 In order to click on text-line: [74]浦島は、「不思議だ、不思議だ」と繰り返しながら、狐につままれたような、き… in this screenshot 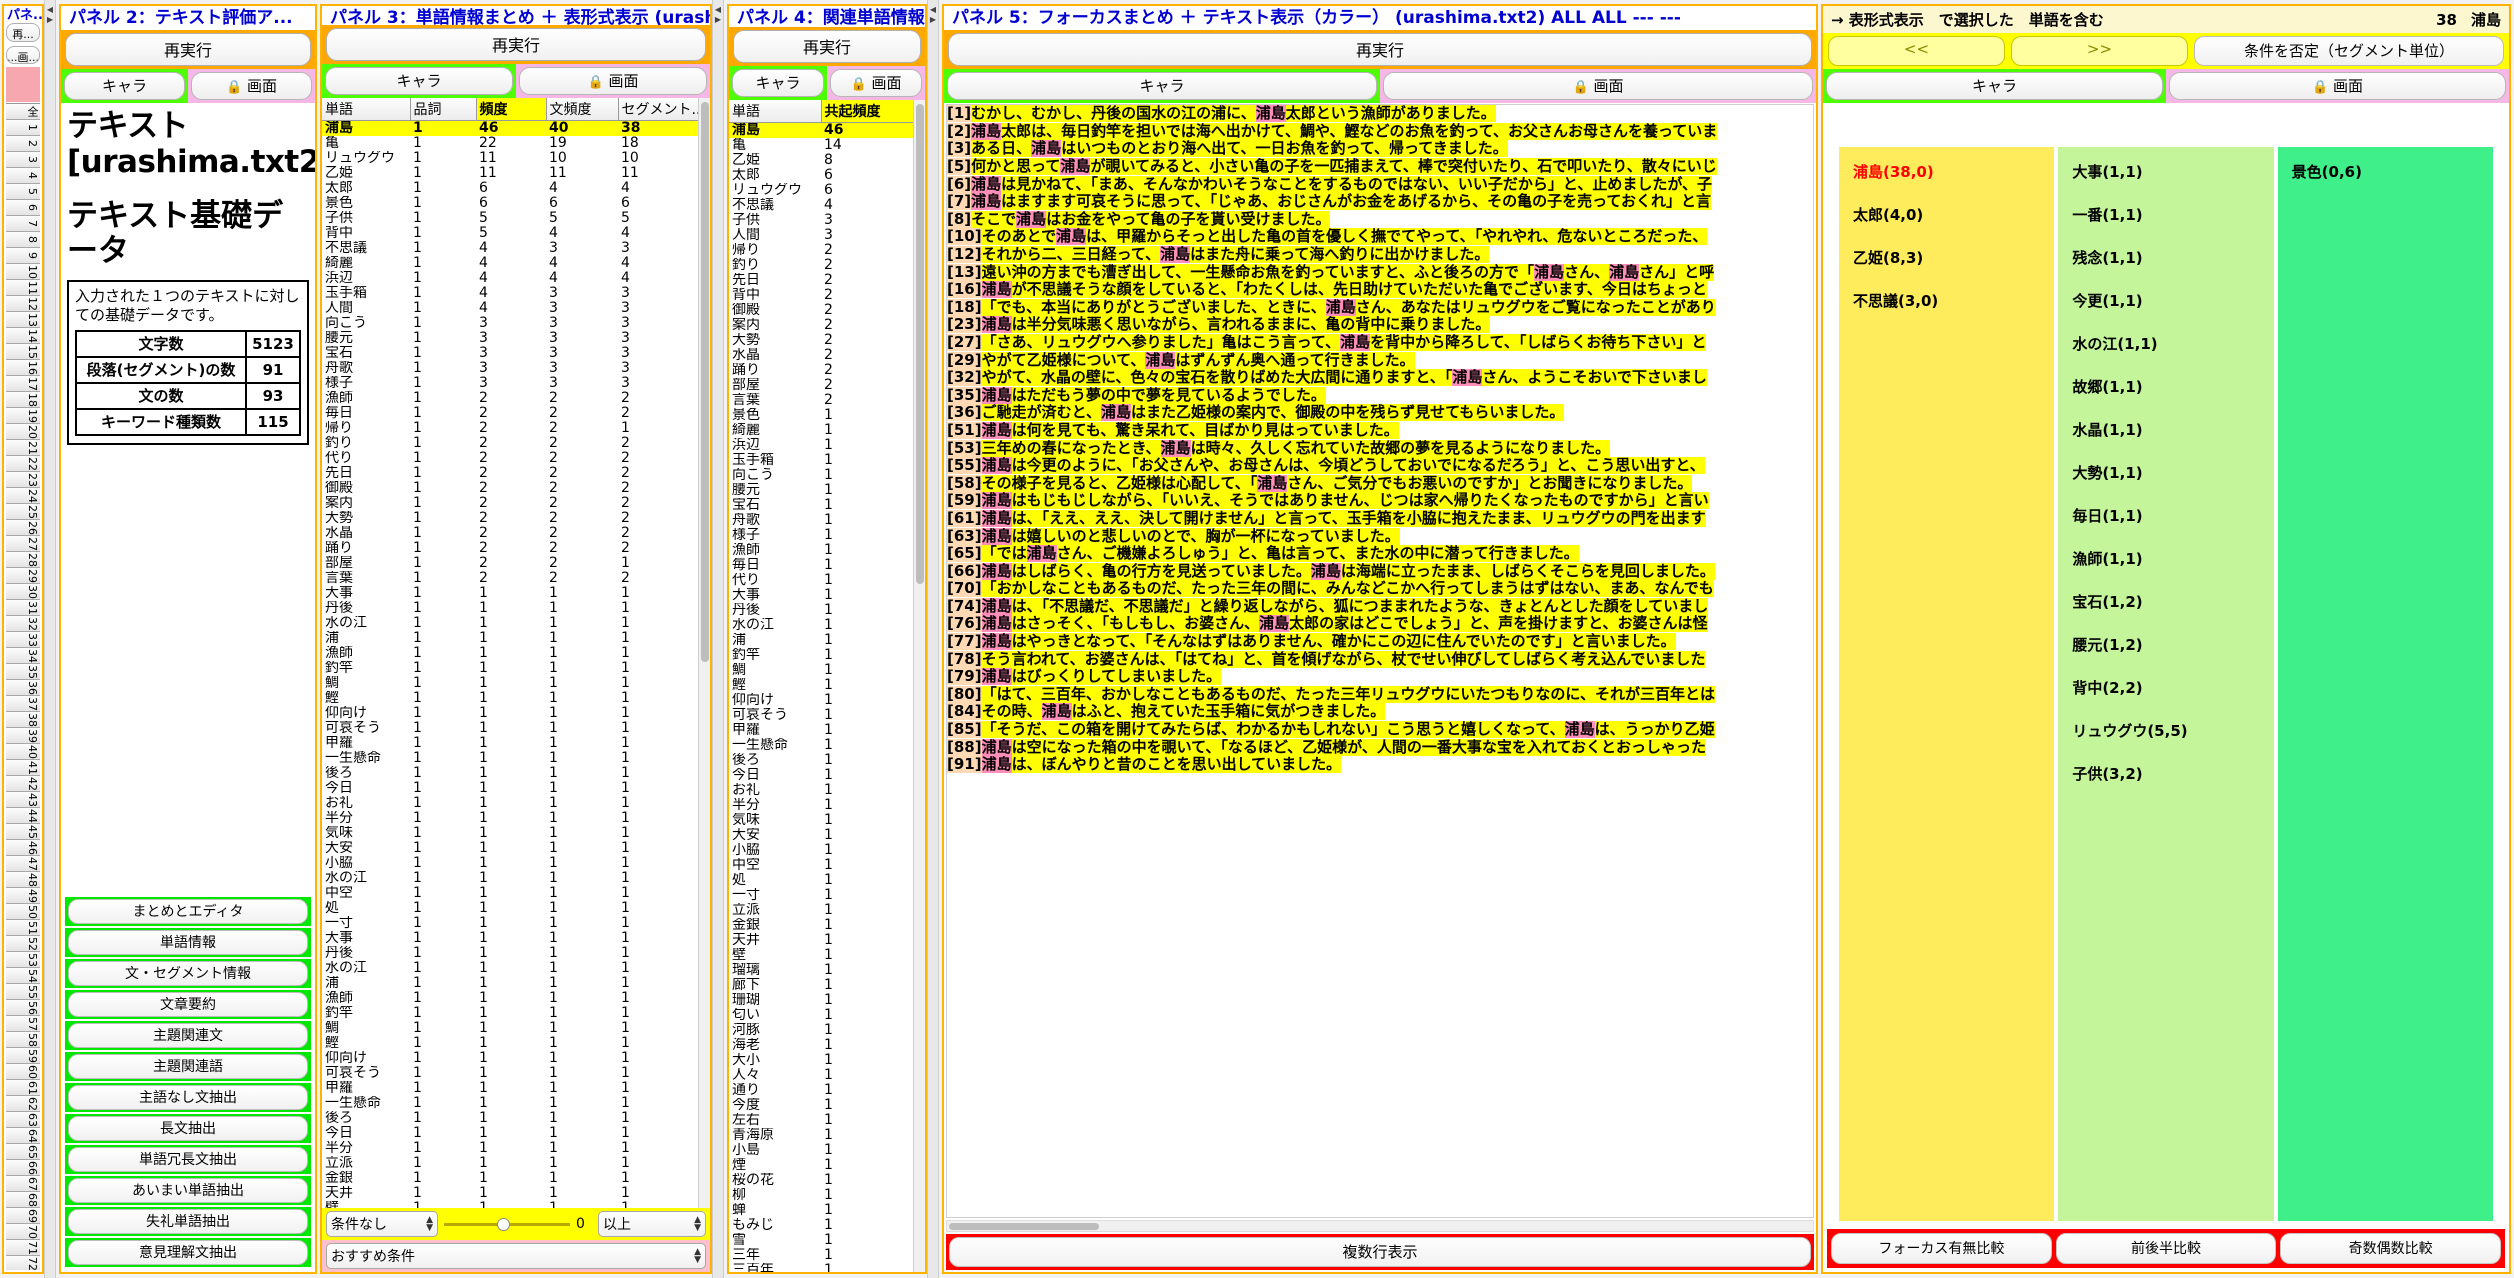, I will do `click(1380, 606)`.